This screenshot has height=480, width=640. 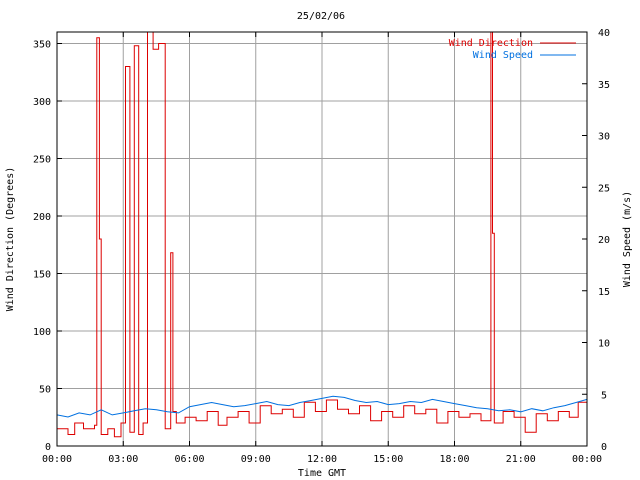 What do you see at coordinates (123, 459) in the screenshot?
I see `x-tick-label: 03:00` at bounding box center [123, 459].